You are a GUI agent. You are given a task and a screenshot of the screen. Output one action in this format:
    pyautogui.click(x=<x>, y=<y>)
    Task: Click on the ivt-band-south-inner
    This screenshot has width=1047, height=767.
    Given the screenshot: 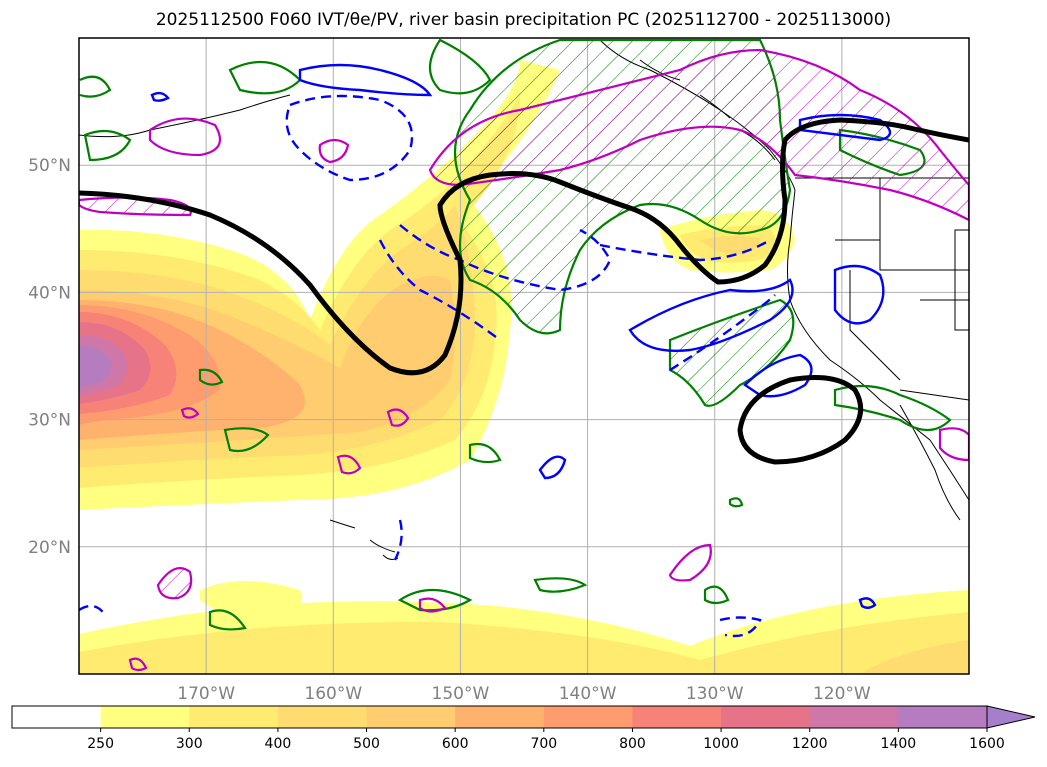 What is the action you would take?
    pyautogui.click(x=524, y=643)
    